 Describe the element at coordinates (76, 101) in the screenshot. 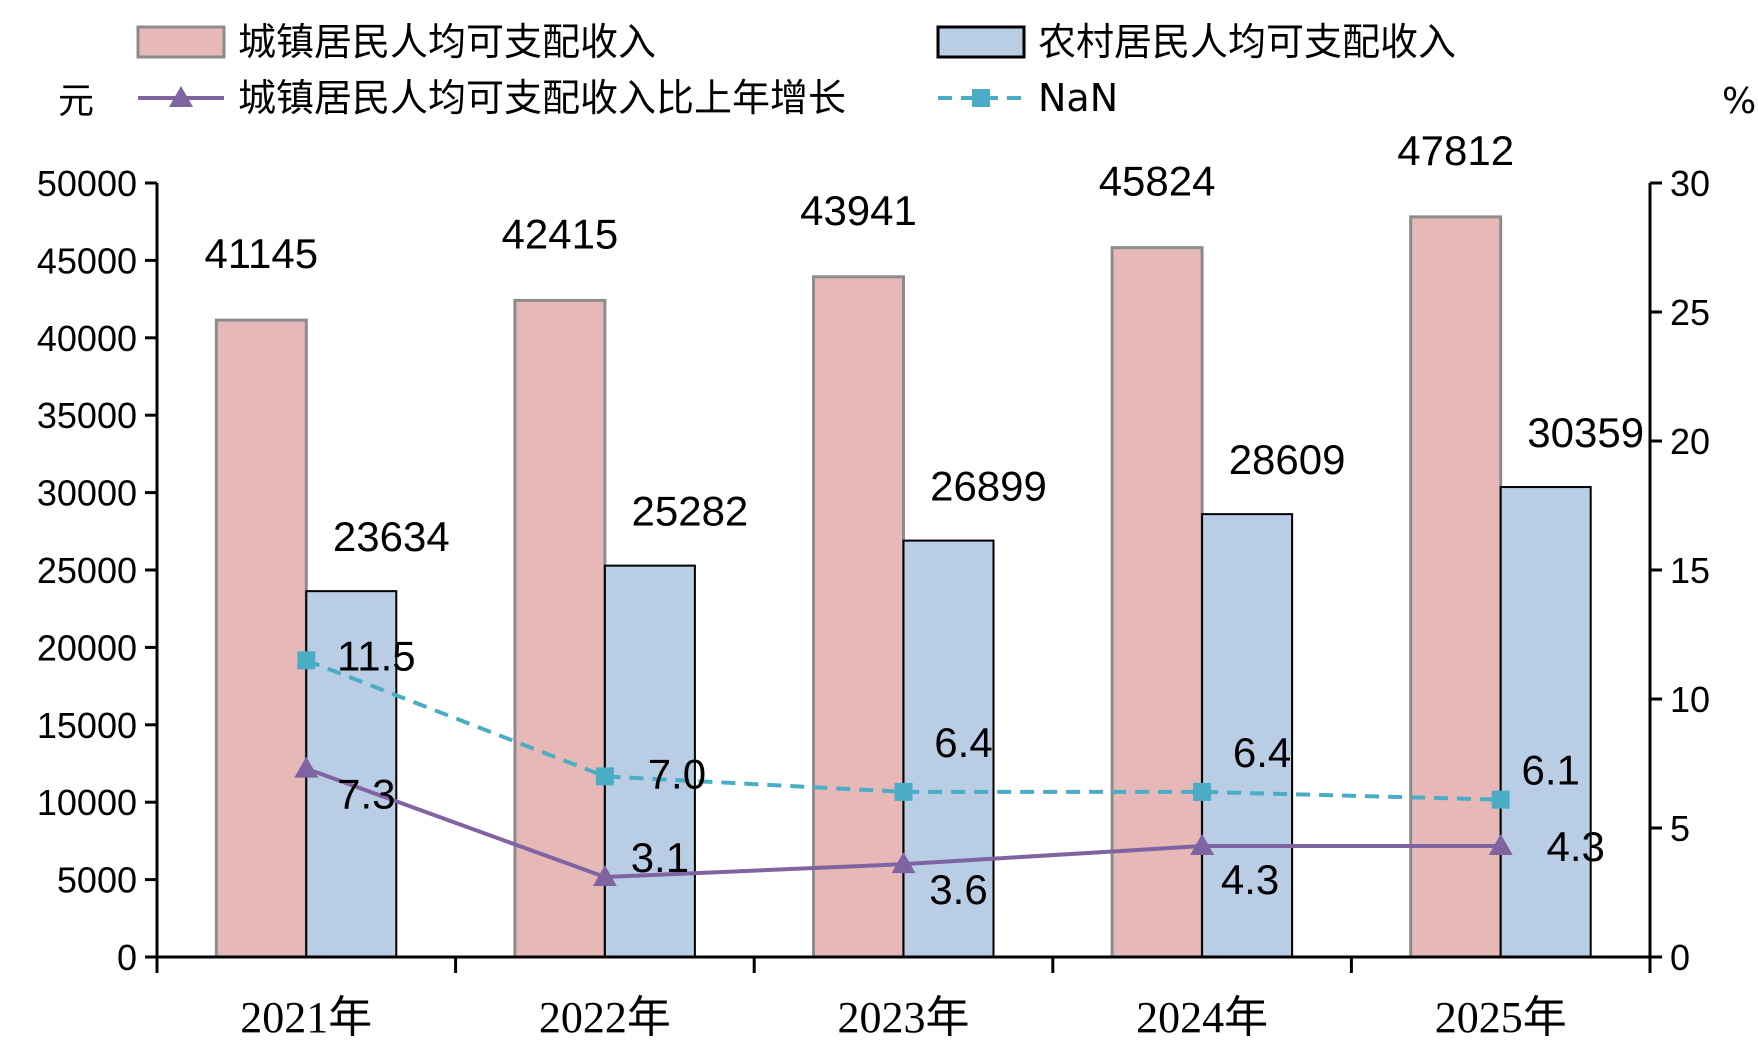

I see `left-axis-unit: 元` at that location.